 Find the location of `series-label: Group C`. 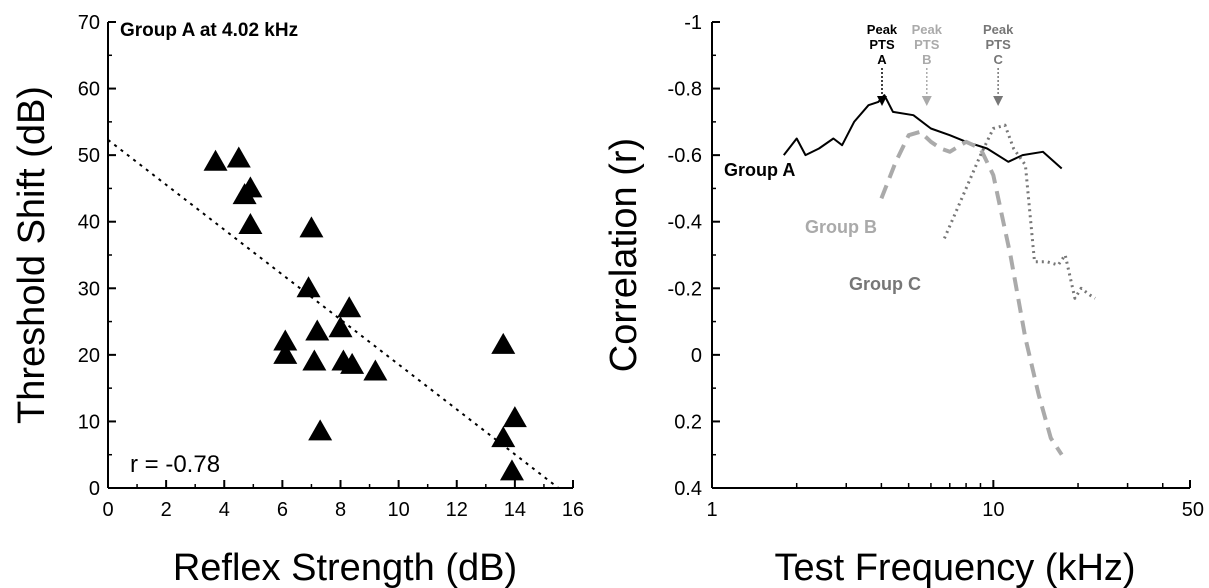

series-label: Group C is located at coordinates (885, 284).